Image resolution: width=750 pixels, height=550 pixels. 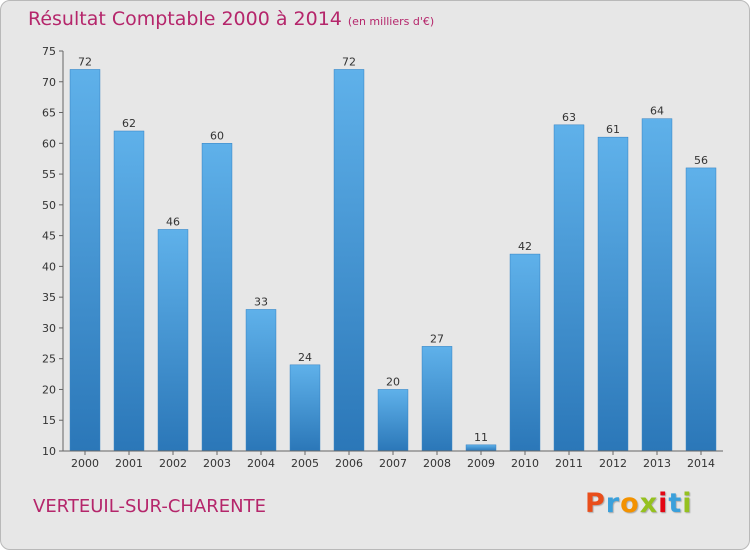 What do you see at coordinates (49, 328) in the screenshot?
I see `y-tick-label: 30` at bounding box center [49, 328].